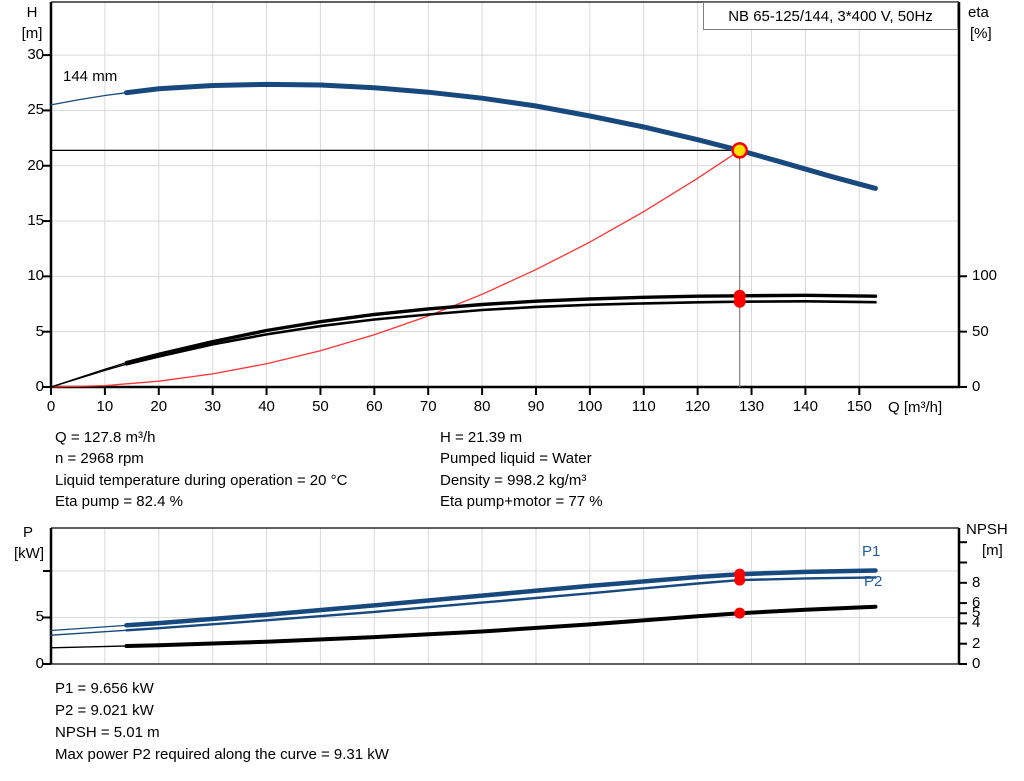 The width and height of the screenshot is (1024, 781). What do you see at coordinates (99, 459) in the screenshot?
I see `duty-info-line-1: n = 2968 rpm` at bounding box center [99, 459].